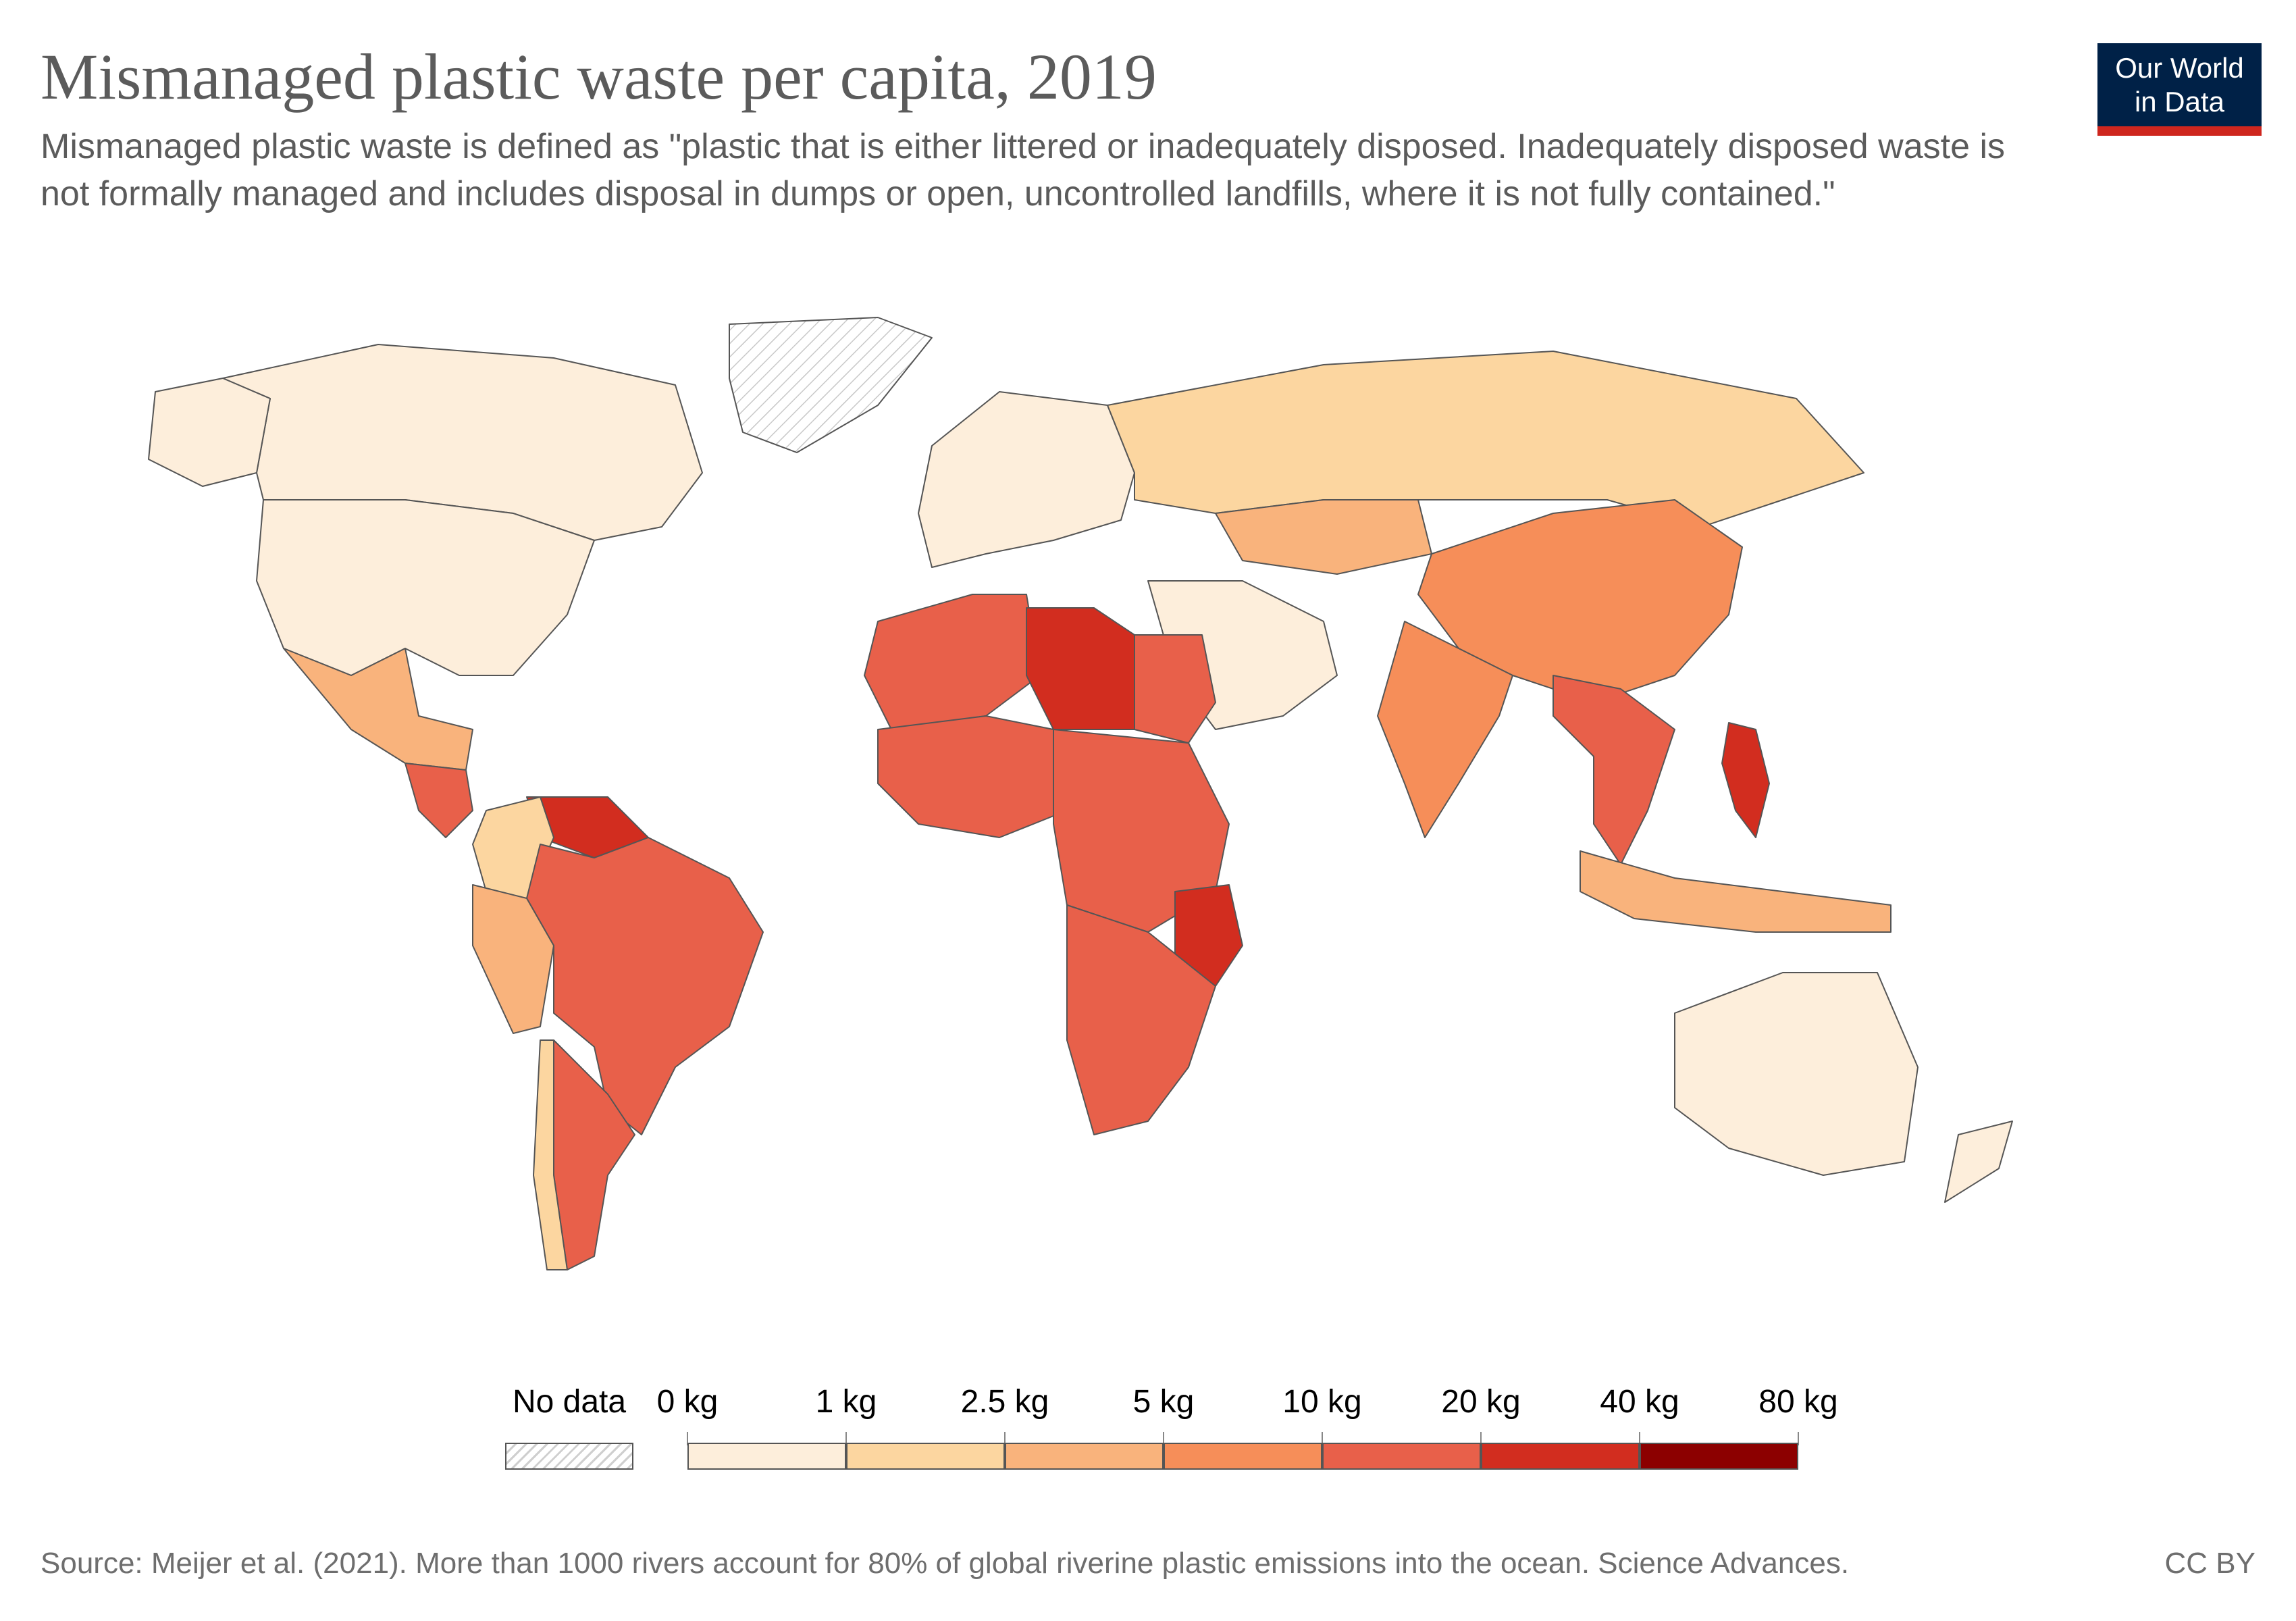 This screenshot has height=1621, width=2296. Describe the element at coordinates (378, 709) in the screenshot. I see `region-mexico` at that location.